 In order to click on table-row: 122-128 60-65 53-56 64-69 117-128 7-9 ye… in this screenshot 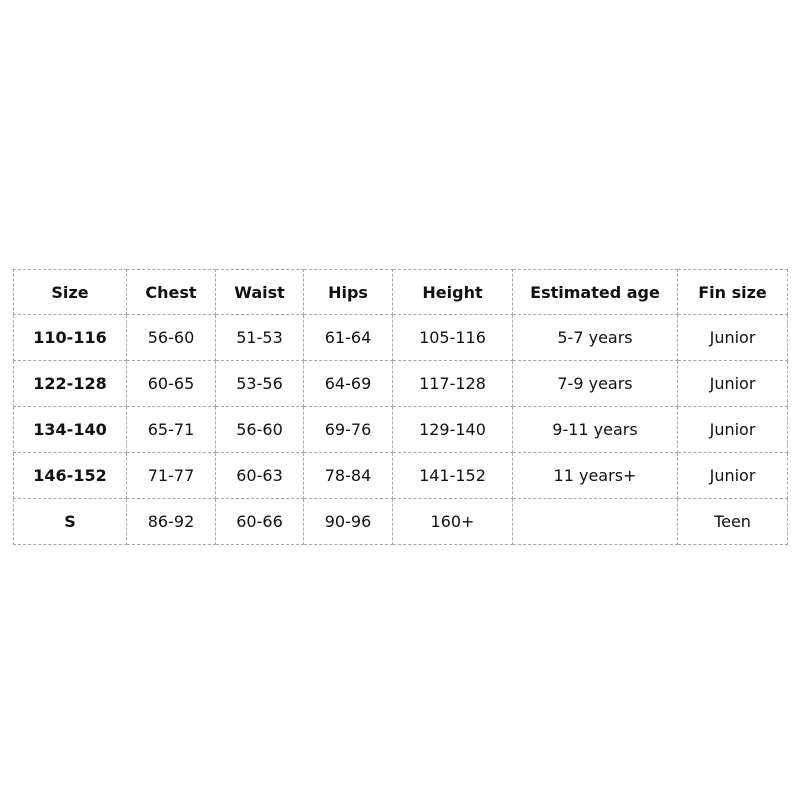, I will do `click(400, 383)`.